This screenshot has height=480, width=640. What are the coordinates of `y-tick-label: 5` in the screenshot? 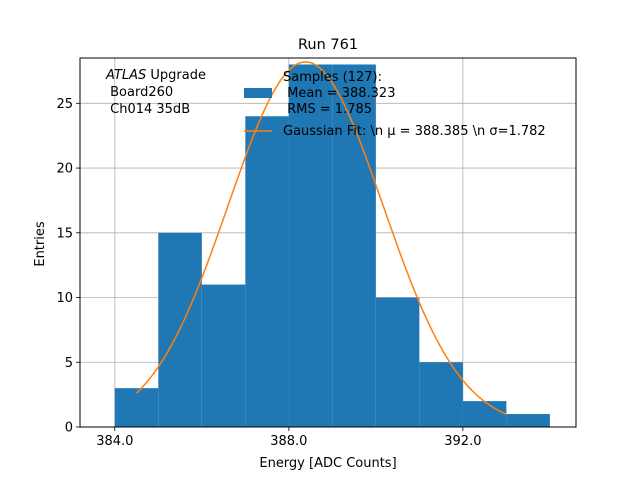 It's located at (69, 363).